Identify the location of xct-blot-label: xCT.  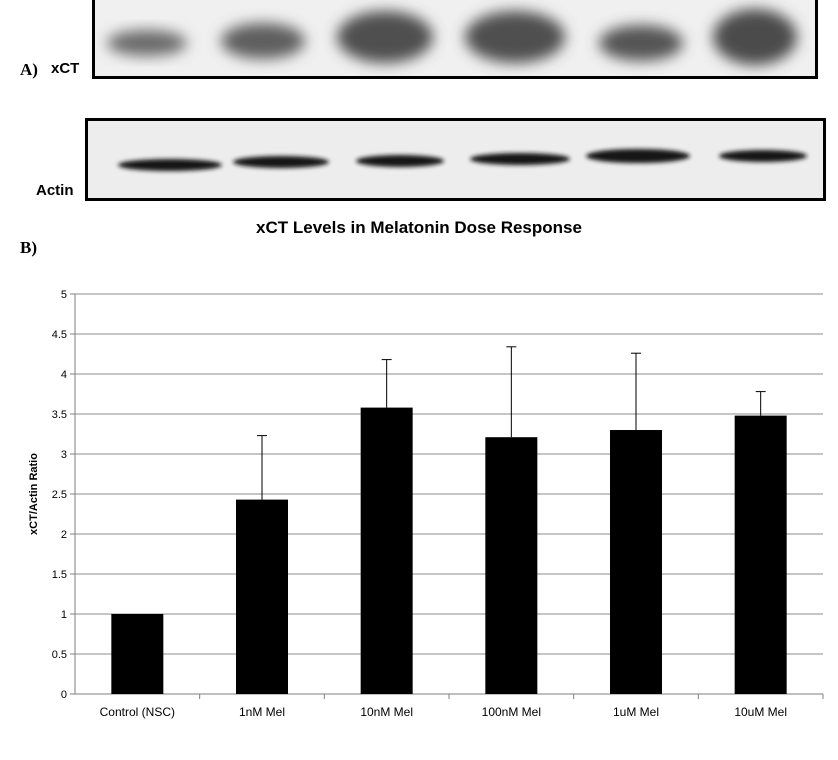
(65, 68).